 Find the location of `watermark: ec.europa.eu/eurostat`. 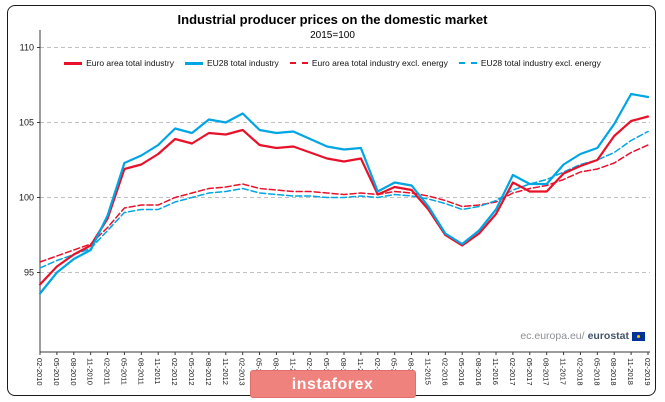

watermark: ec.europa.eu/eurostat is located at coordinates (582, 336).